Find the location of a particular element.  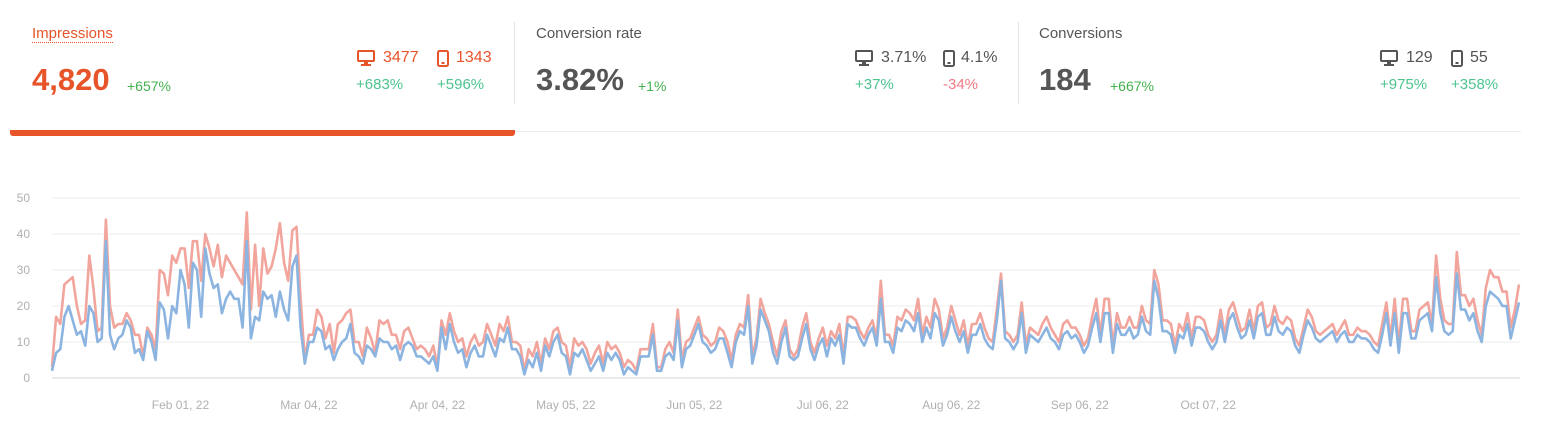

card-change: +667% is located at coordinates (1132, 86).